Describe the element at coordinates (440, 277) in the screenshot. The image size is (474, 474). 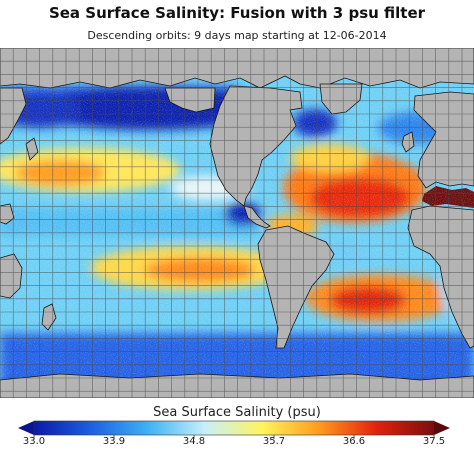
I see `africa` at that location.